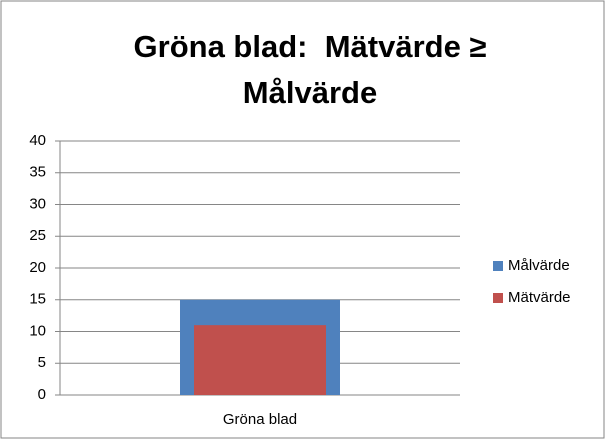  What do you see at coordinates (42, 394) in the screenshot?
I see `y-tick-label: 0` at bounding box center [42, 394].